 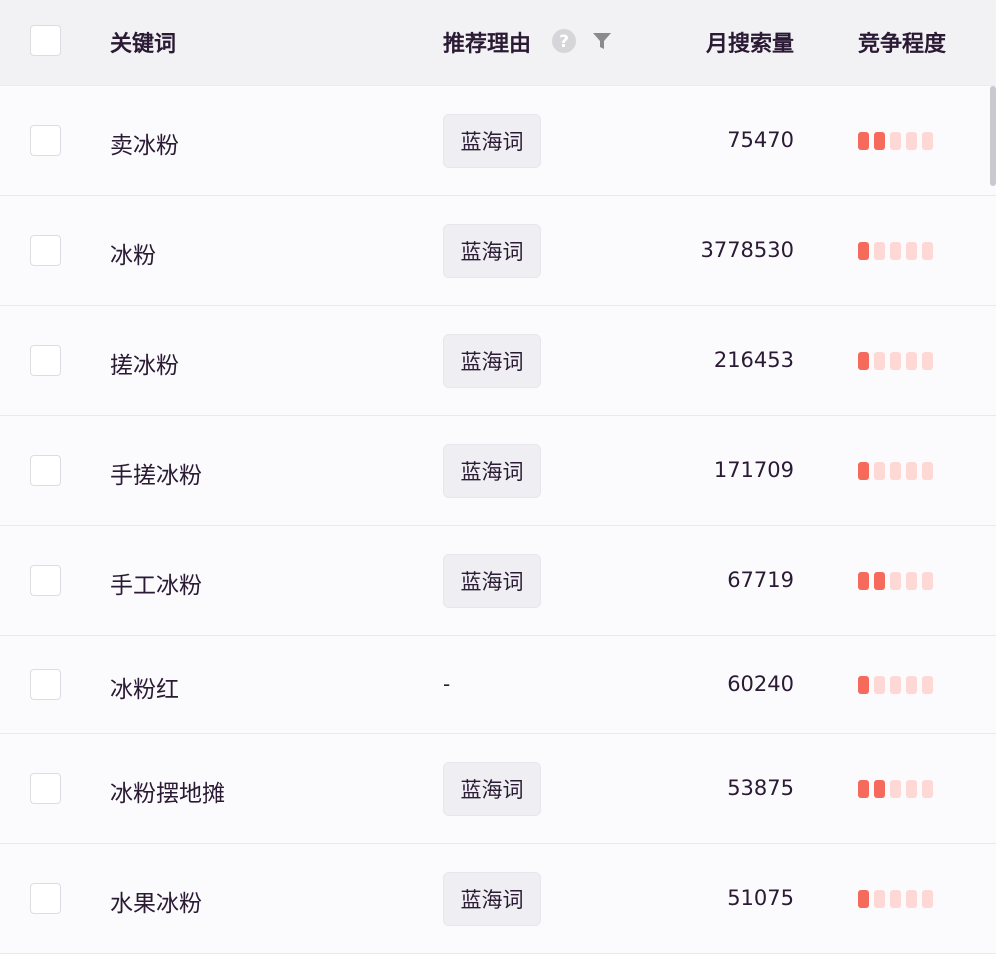 I want to click on table-row: 手搓冰粉 蓝海词 171709, so click(x=498, y=471).